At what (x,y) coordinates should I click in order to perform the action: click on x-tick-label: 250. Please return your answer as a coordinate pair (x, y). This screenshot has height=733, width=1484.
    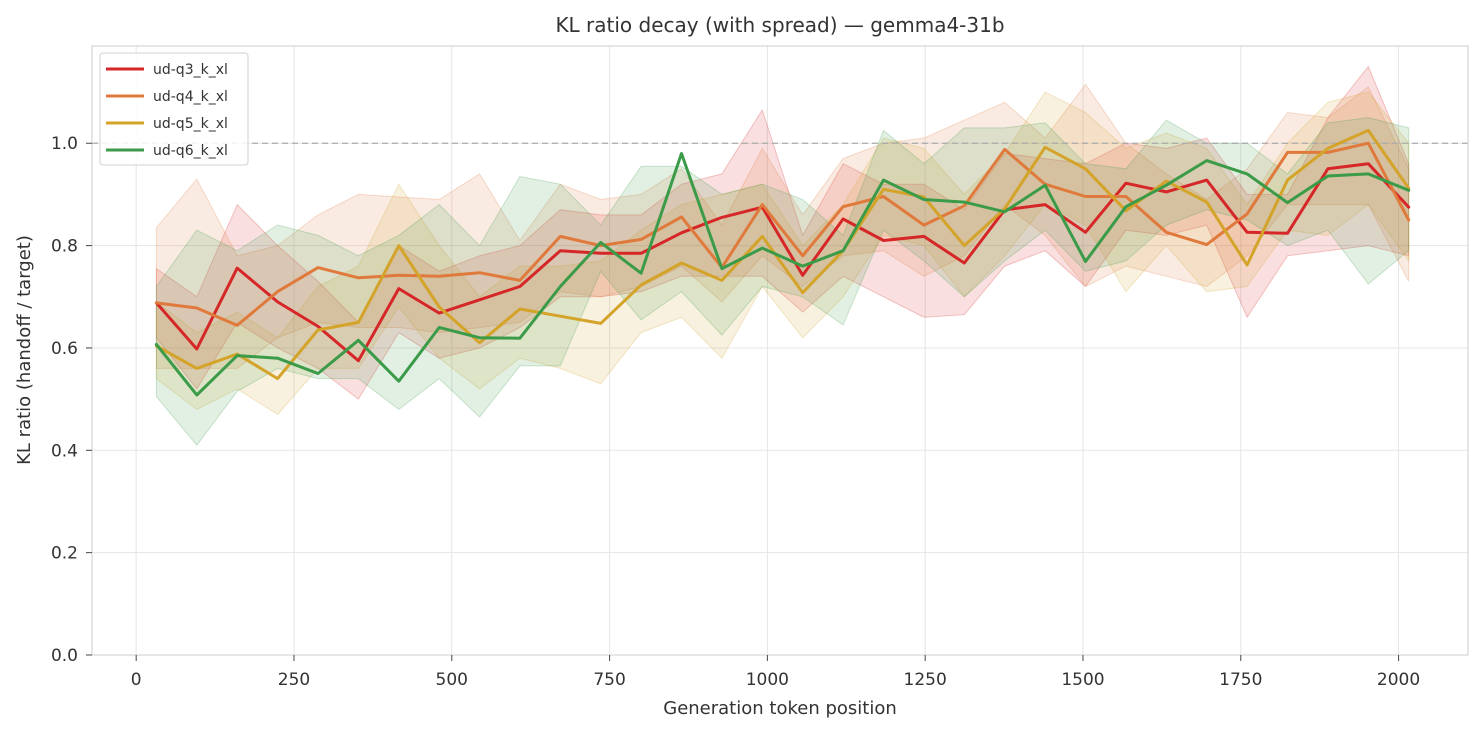
    Looking at the image, I should click on (294, 680).